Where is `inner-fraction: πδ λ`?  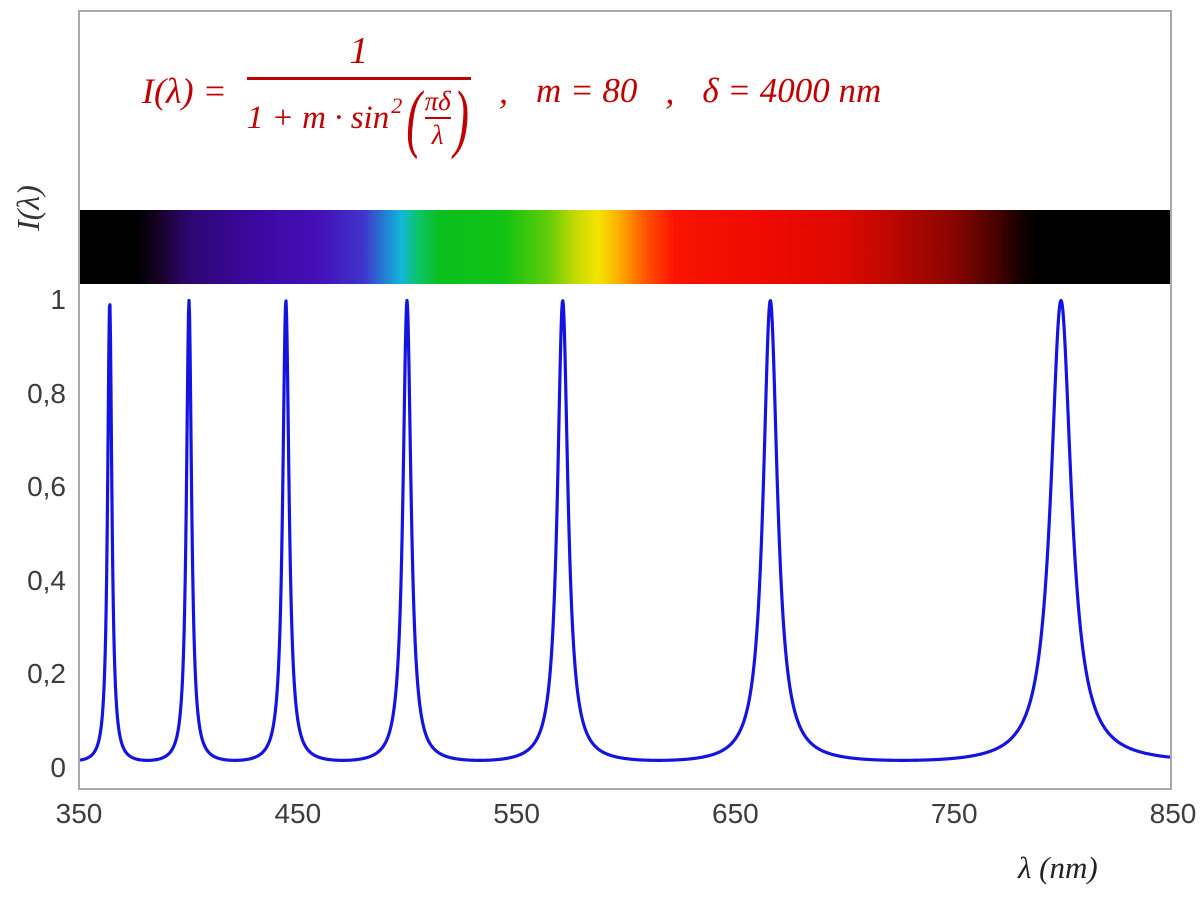
inner-fraction: πδ λ is located at coordinates (437, 118).